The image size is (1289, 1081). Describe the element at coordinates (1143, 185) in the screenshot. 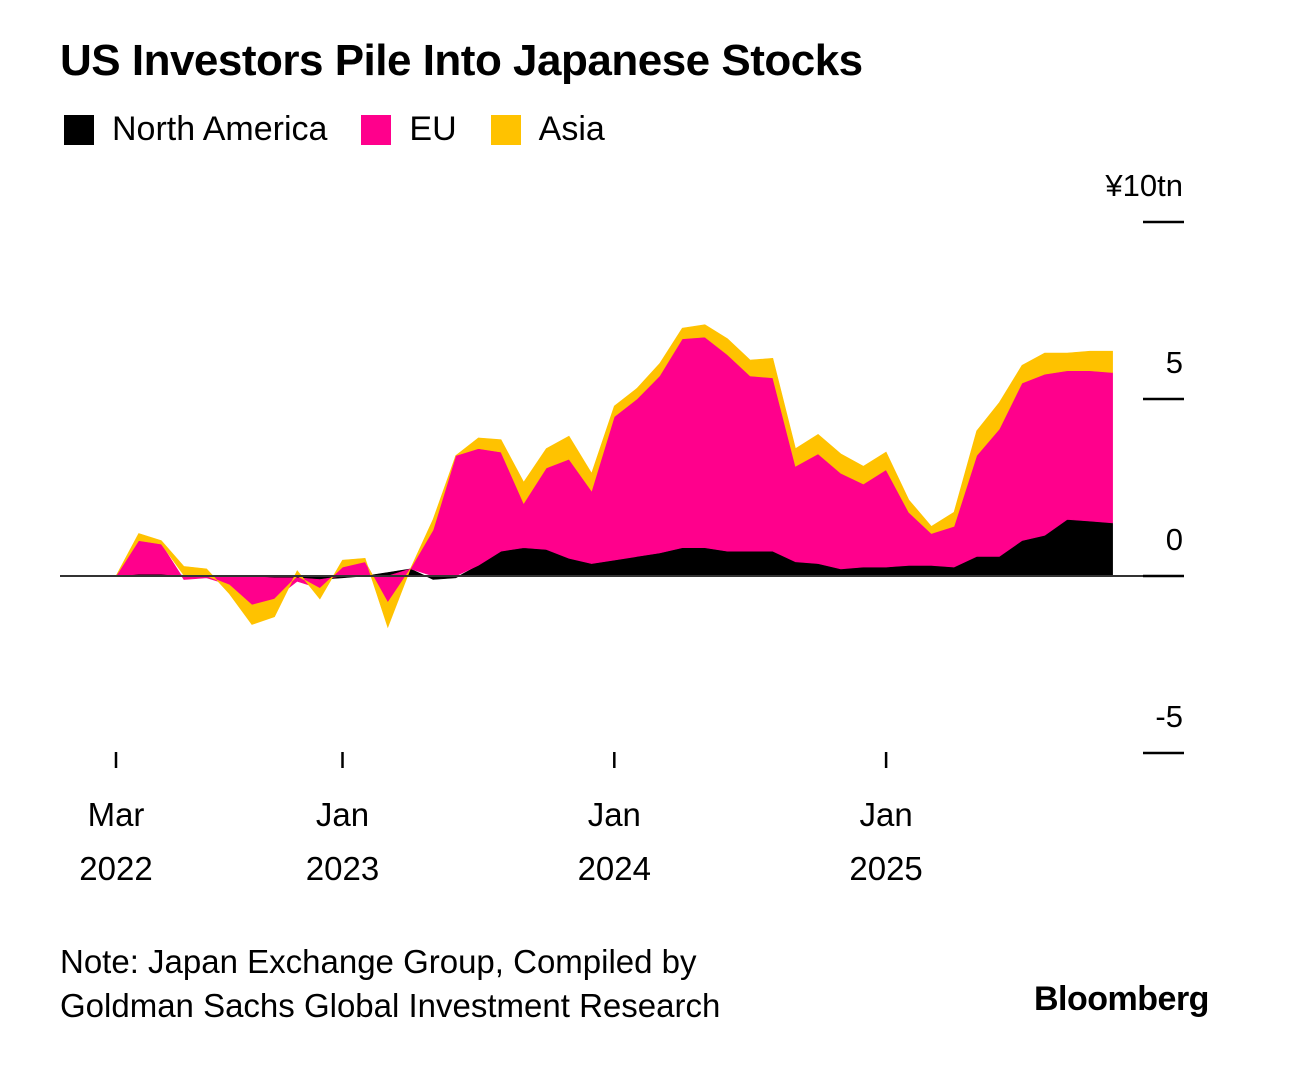

I see `y-tick-label: ¥10tn` at that location.